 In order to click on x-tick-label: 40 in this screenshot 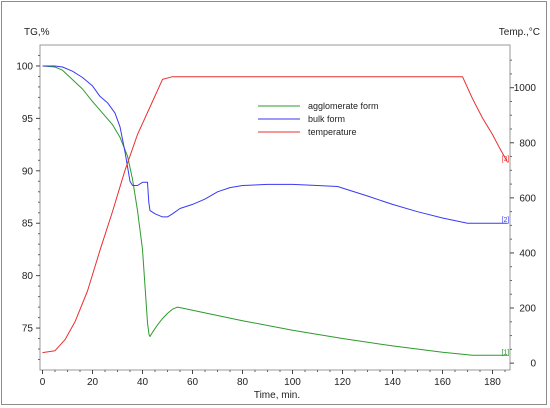, I will do `click(143, 382)`.